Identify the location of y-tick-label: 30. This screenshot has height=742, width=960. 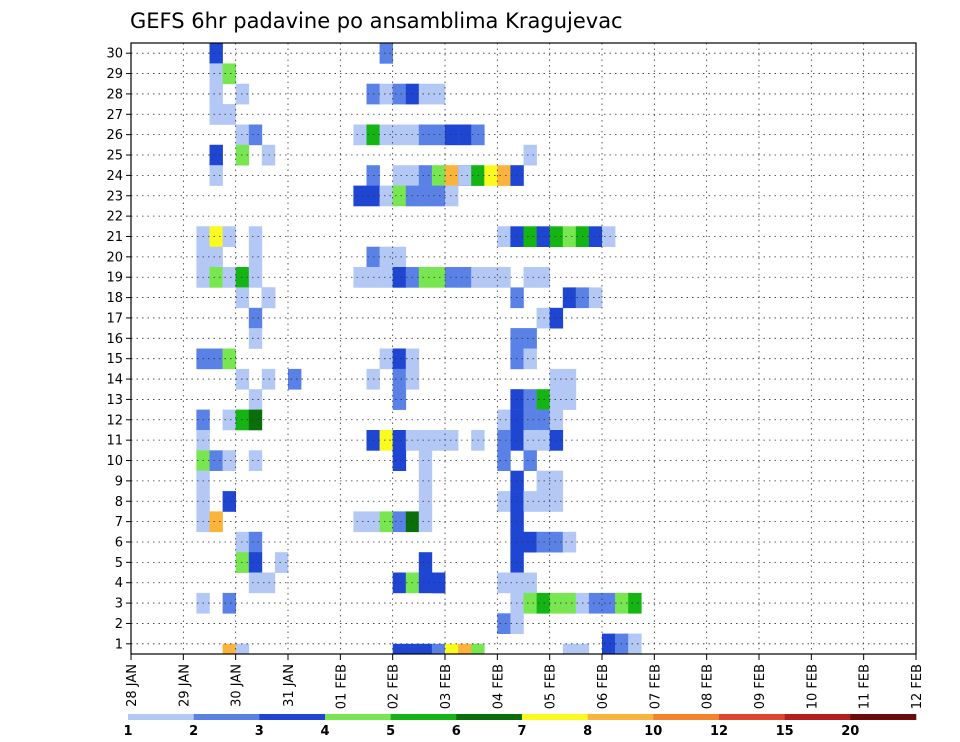
(114, 54).